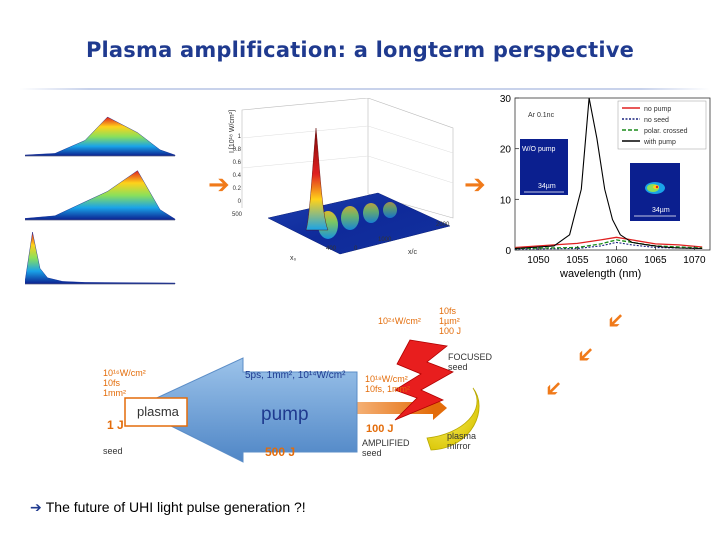 The width and height of the screenshot is (720, 540). I want to click on x-tick-label: 1050, so click(538, 260).